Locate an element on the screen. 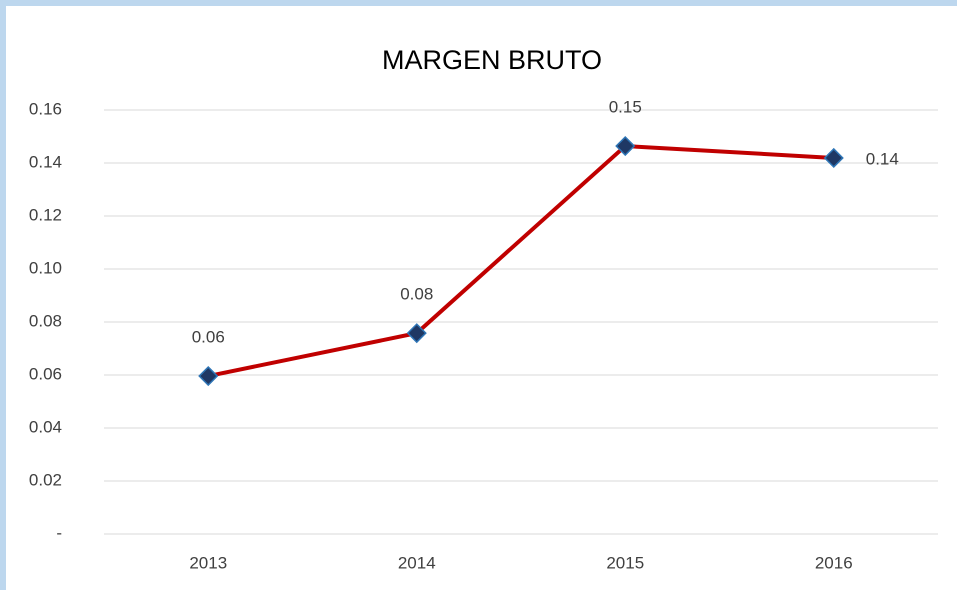 The width and height of the screenshot is (957, 590). x-tick-label: 2013 is located at coordinates (208, 562).